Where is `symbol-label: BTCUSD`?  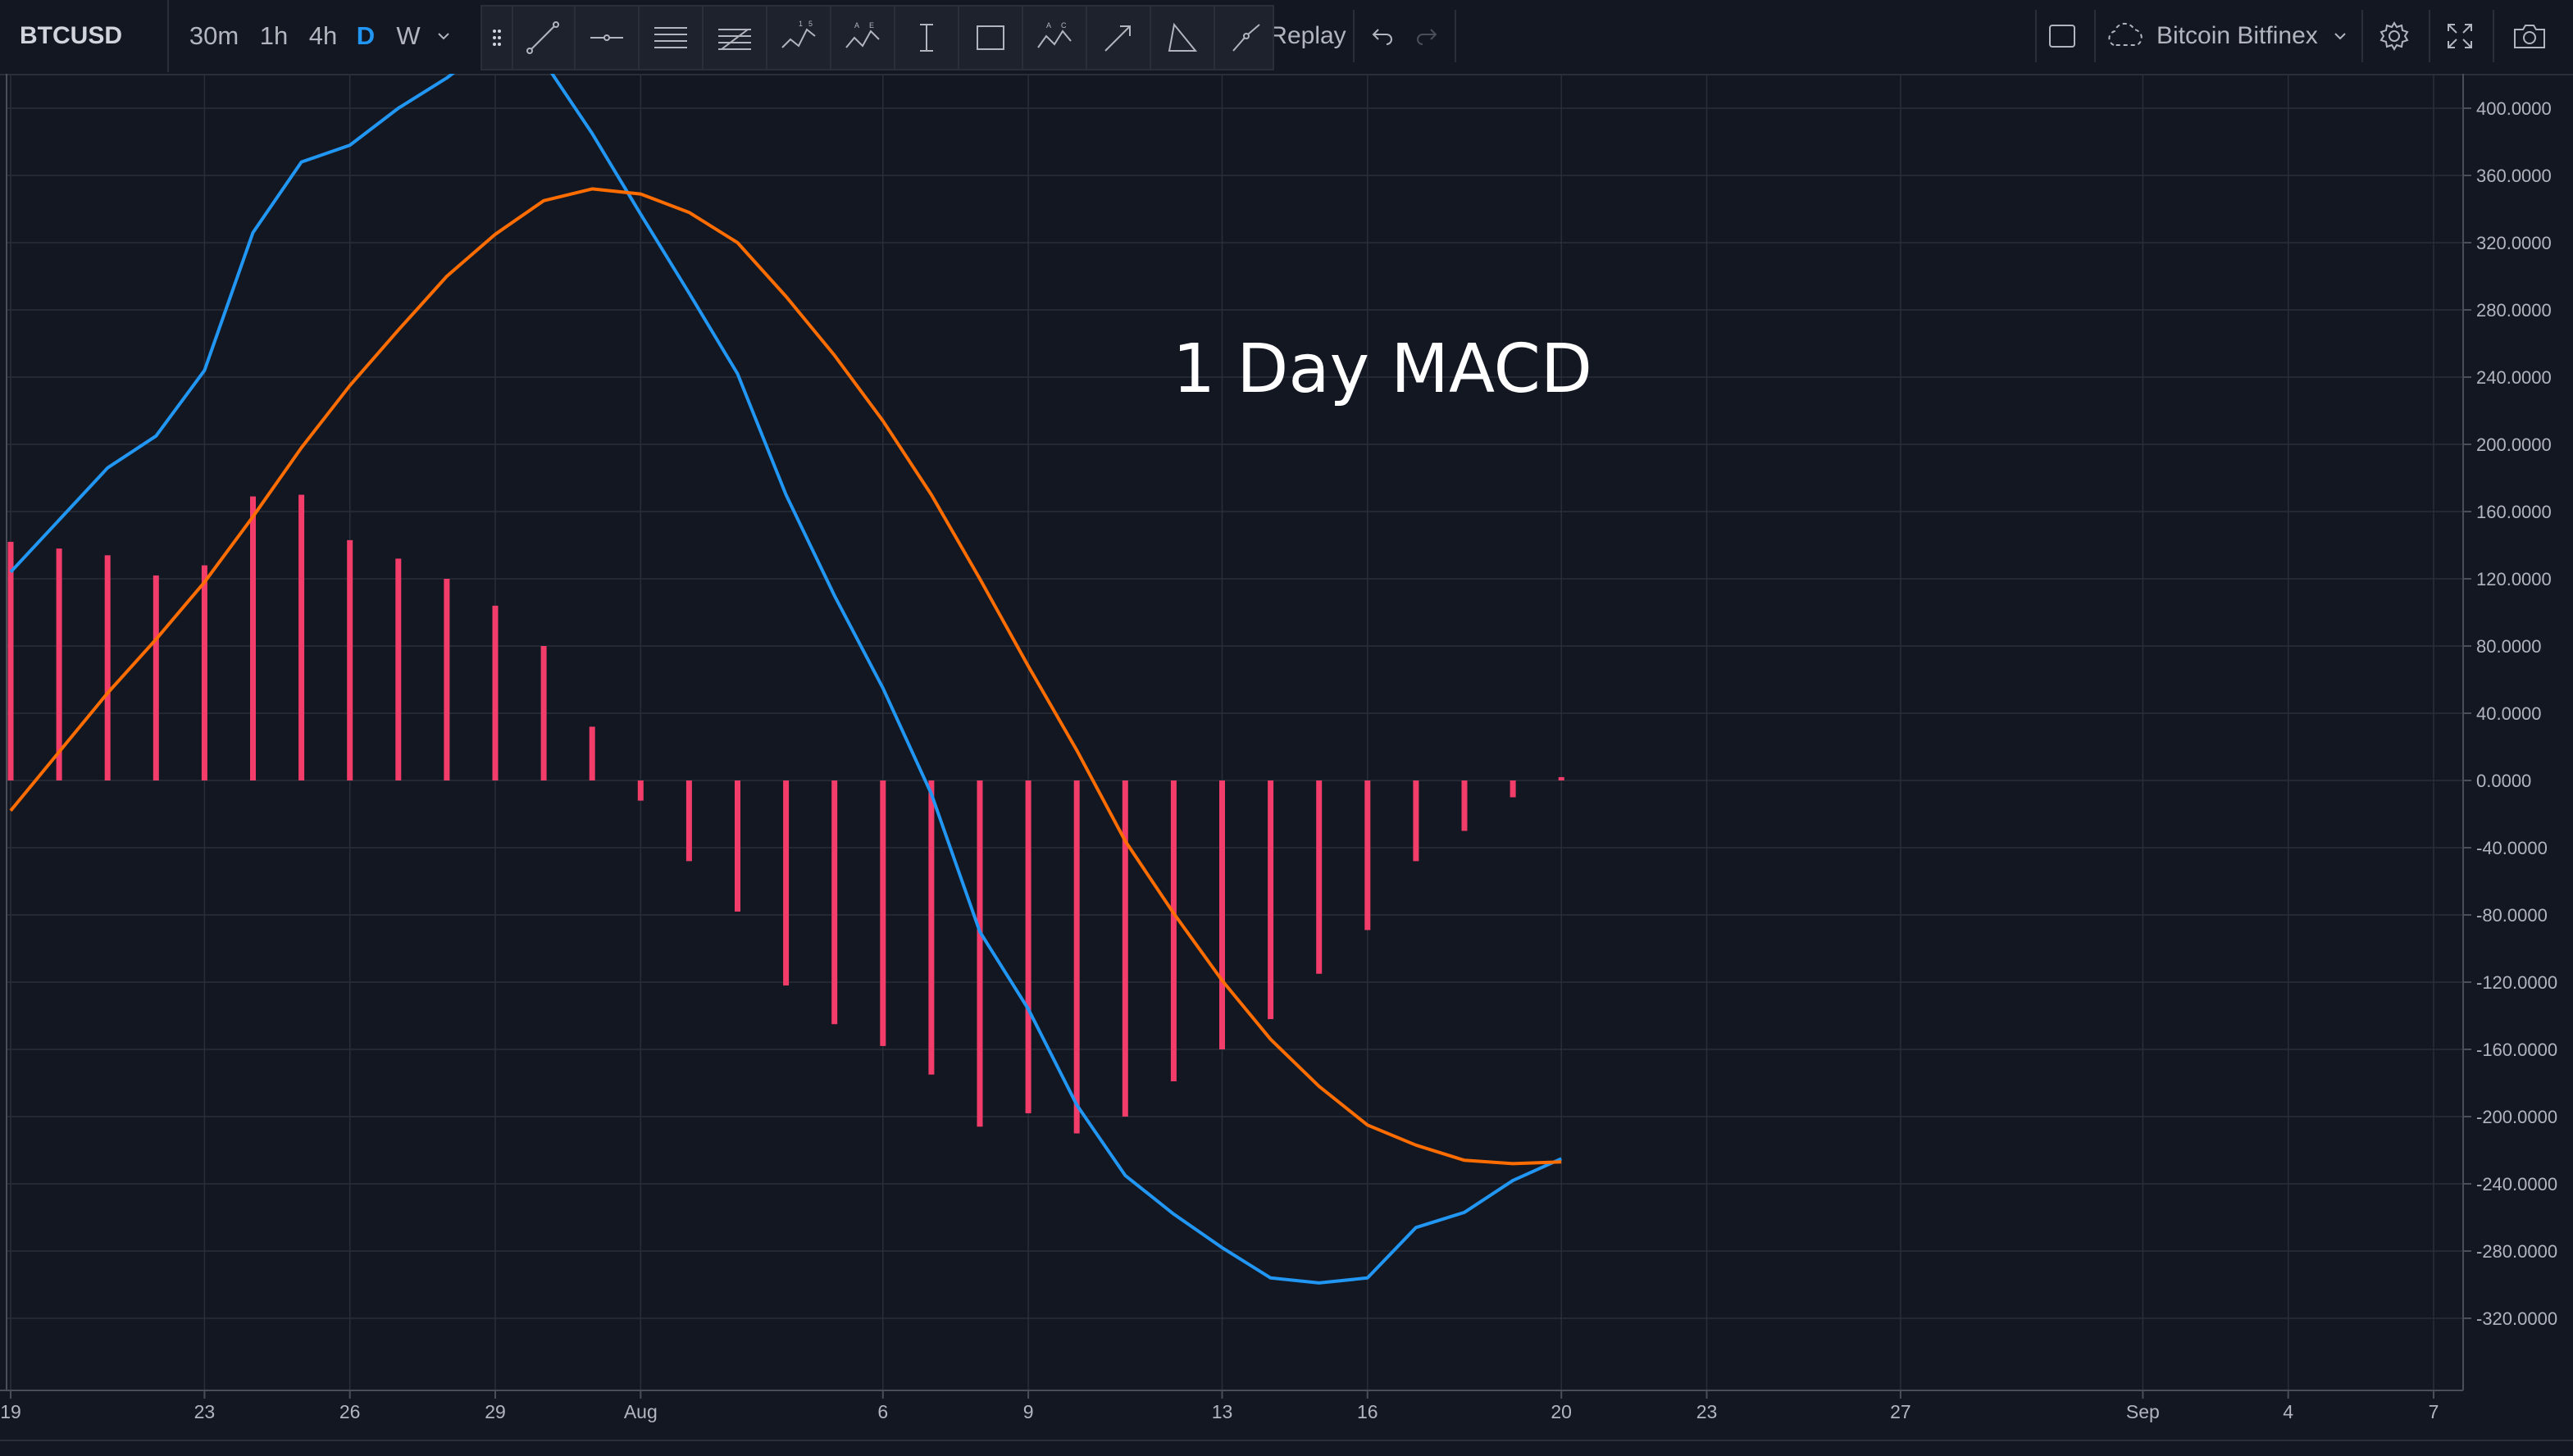 symbol-label: BTCUSD is located at coordinates (71, 35).